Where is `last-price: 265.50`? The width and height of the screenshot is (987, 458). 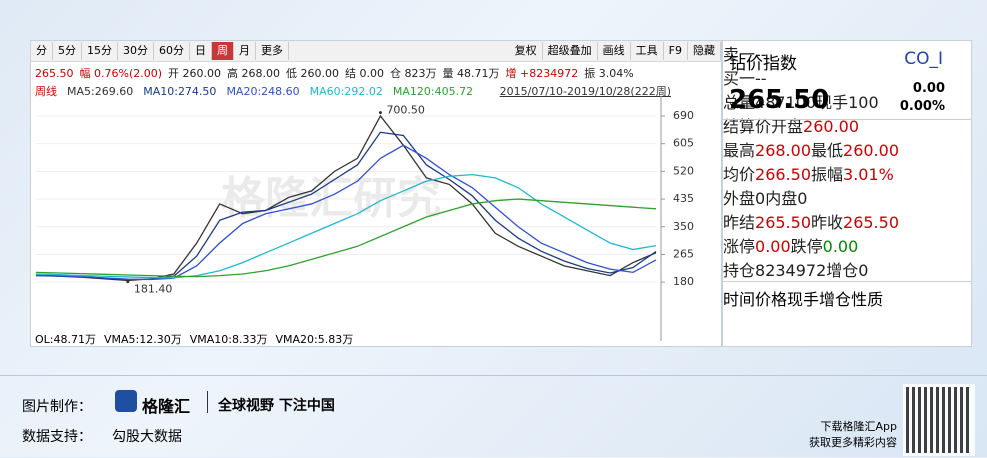
last-price: 265.50 is located at coordinates (779, 100).